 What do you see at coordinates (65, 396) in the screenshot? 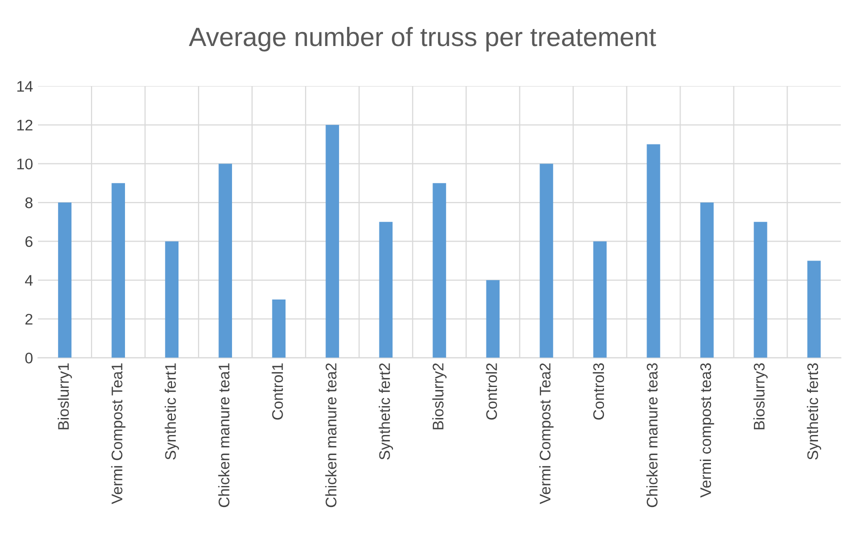
I see `x-tick-label: Bioslurry1` at bounding box center [65, 396].